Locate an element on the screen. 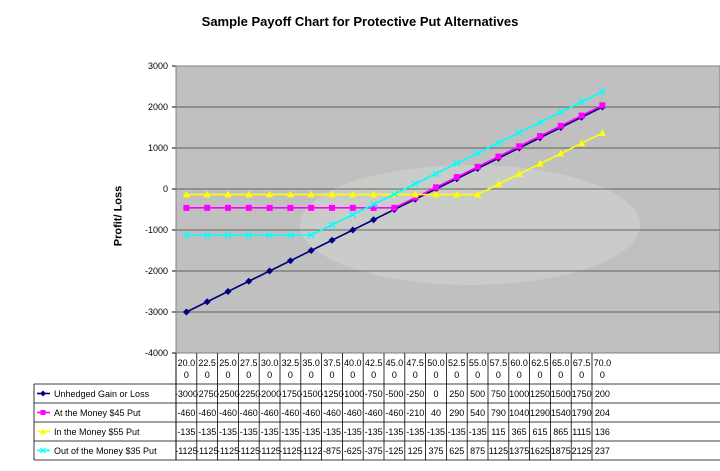 The image size is (720, 471). y-tick-label: 1000 is located at coordinates (158, 148).